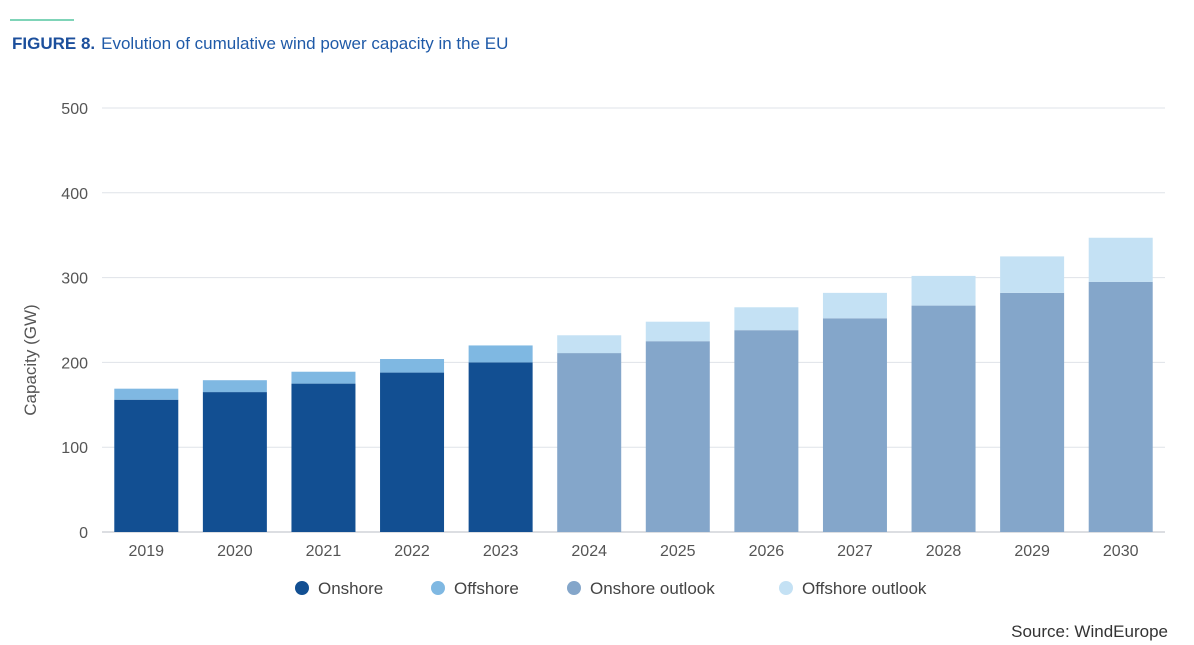 Image resolution: width=1194 pixels, height=645 pixels. Describe the element at coordinates (74, 363) in the screenshot. I see `y-tick-label: 200` at that location.